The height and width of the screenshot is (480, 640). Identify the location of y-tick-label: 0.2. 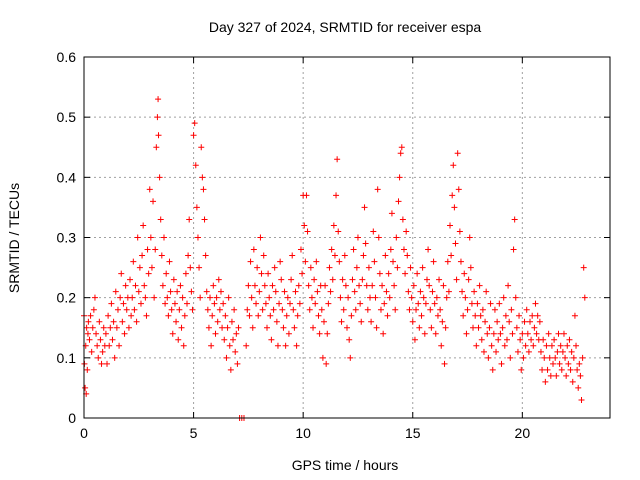
(67, 298).